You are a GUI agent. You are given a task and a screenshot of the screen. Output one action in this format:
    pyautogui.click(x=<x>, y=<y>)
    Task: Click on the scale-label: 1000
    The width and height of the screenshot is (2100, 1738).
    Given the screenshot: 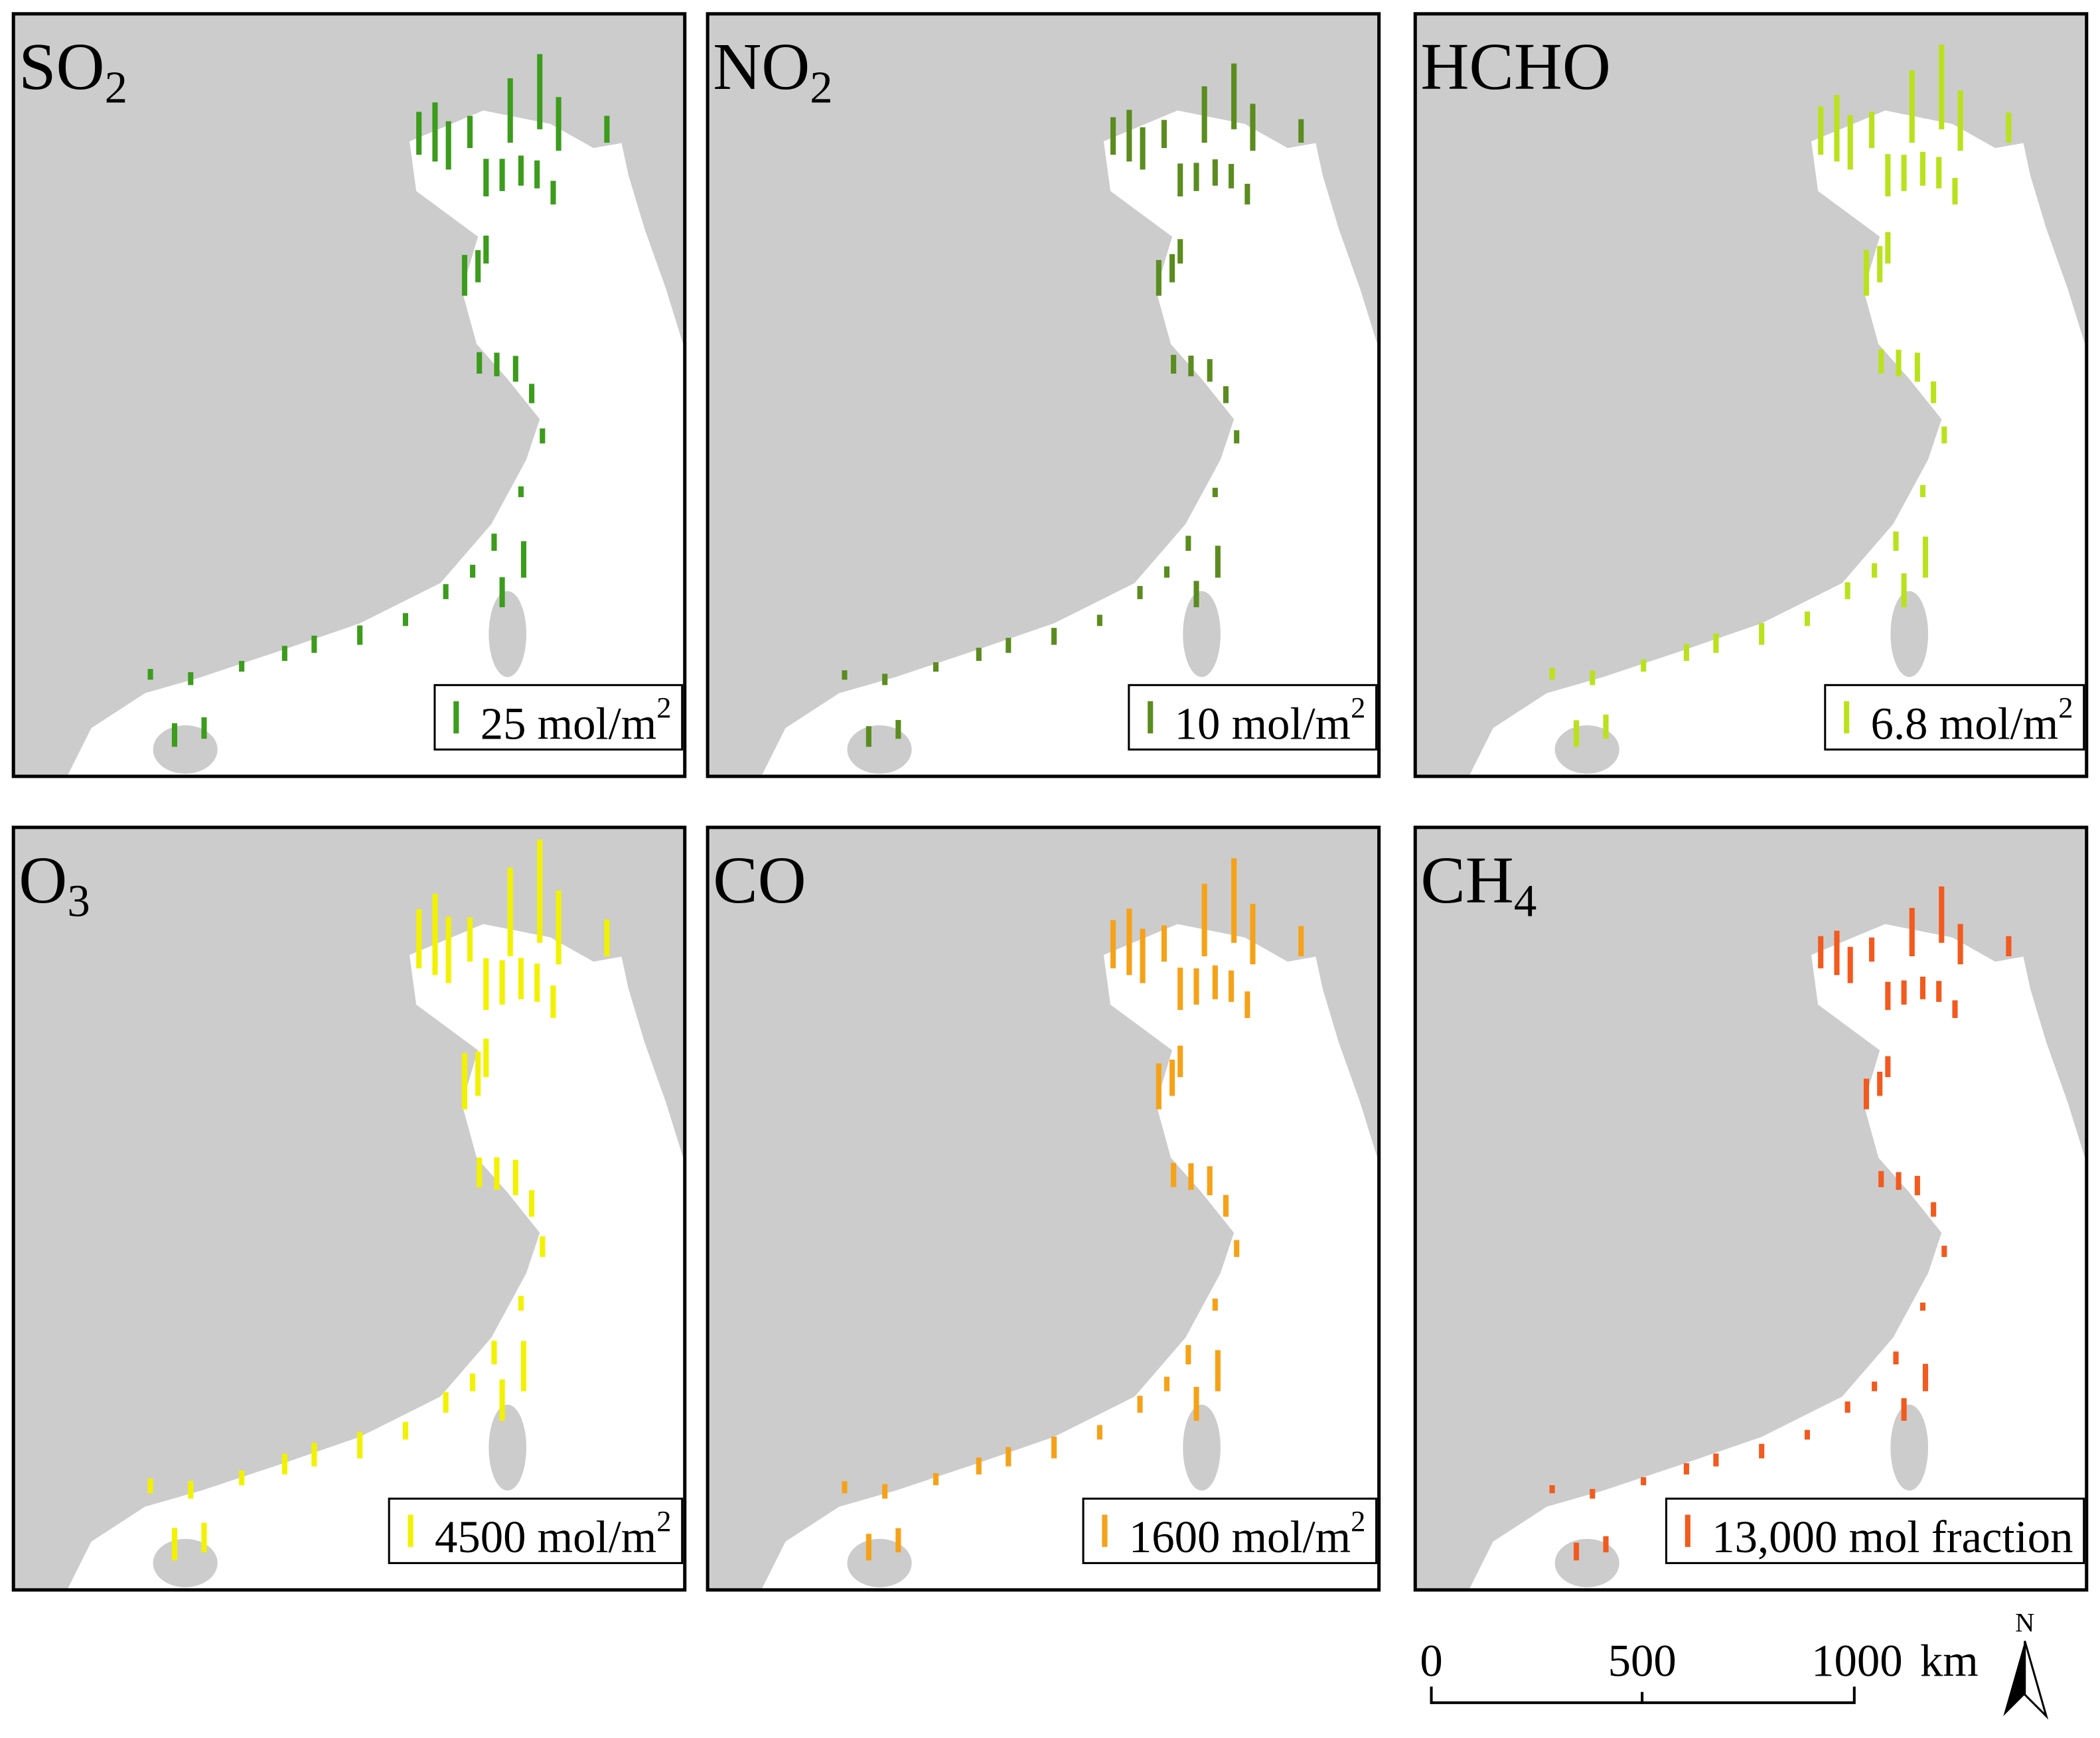 What is the action you would take?
    pyautogui.click(x=1857, y=1660)
    